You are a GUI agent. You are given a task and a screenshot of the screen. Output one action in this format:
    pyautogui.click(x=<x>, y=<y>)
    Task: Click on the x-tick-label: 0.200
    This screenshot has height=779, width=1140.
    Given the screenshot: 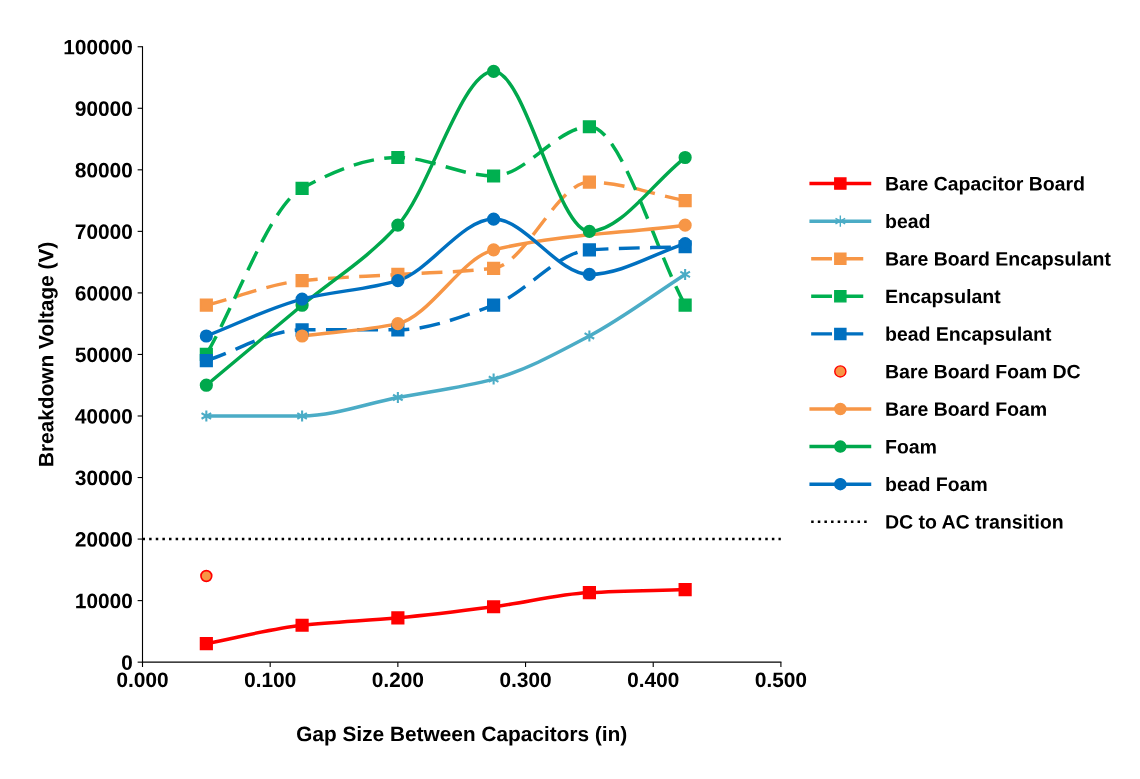 What is the action you would take?
    pyautogui.click(x=398, y=680)
    